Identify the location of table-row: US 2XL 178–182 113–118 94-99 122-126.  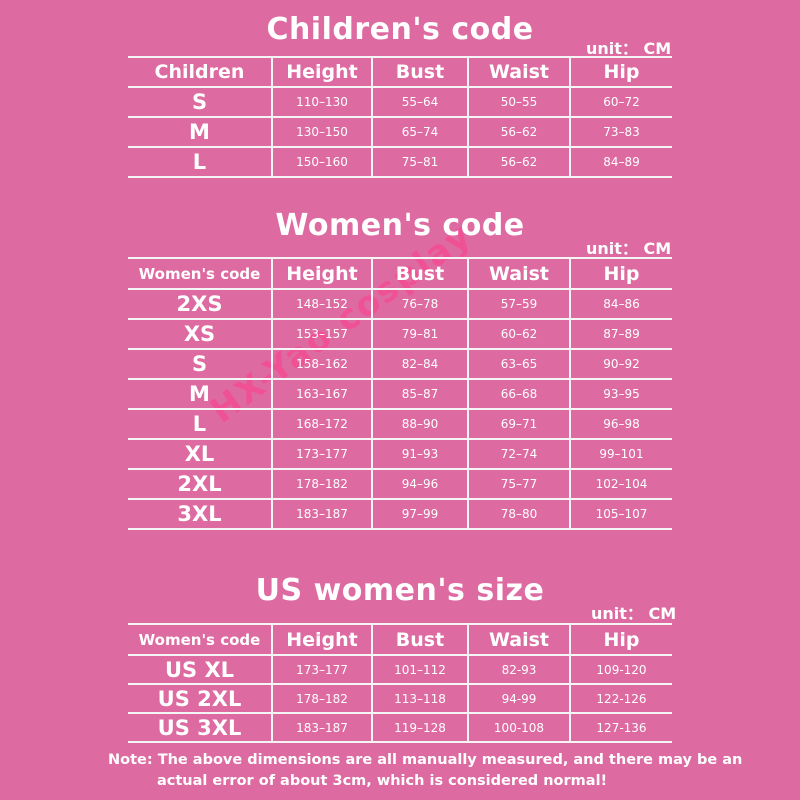
(400, 699).